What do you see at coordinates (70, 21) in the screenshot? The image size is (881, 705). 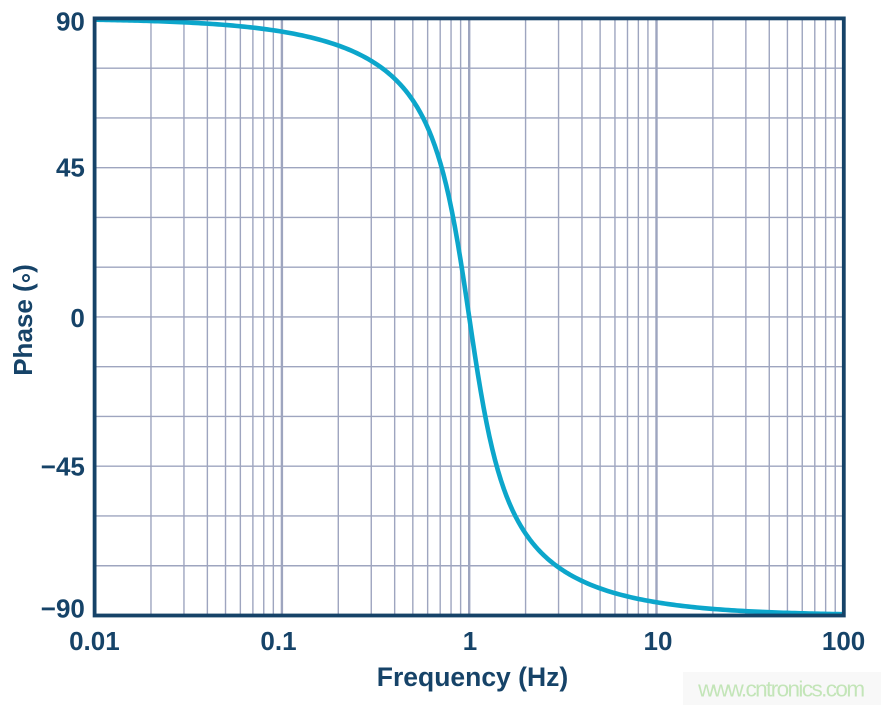 I see `svg-text: 90` at bounding box center [70, 21].